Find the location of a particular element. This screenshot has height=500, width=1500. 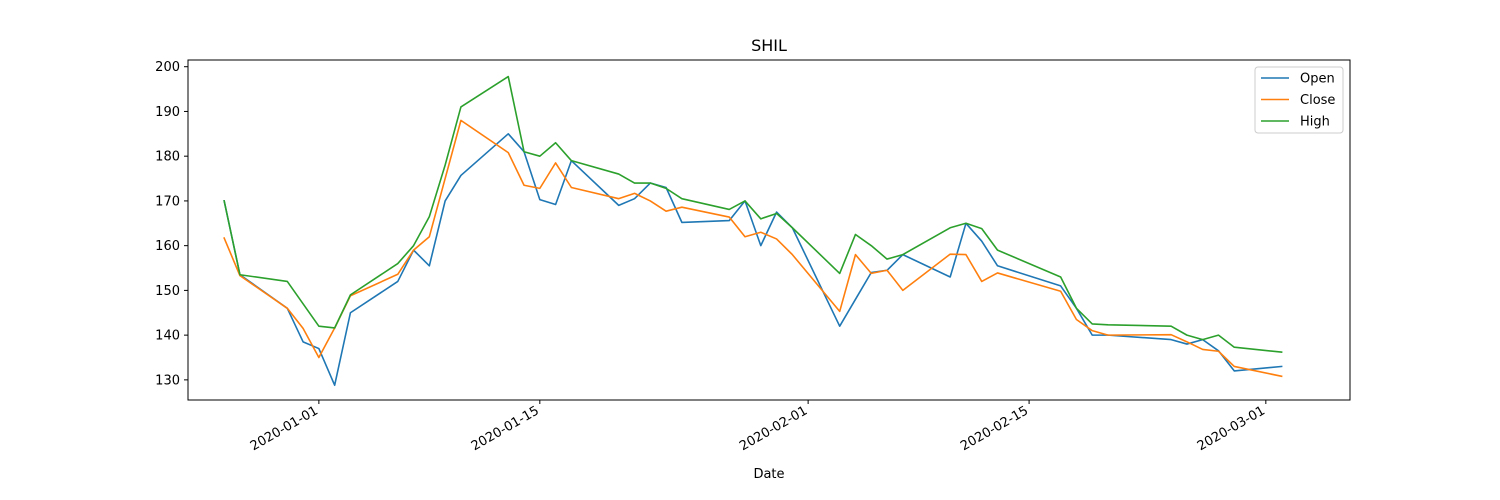

x-tick-label: 2020-02-15 is located at coordinates (994, 428).